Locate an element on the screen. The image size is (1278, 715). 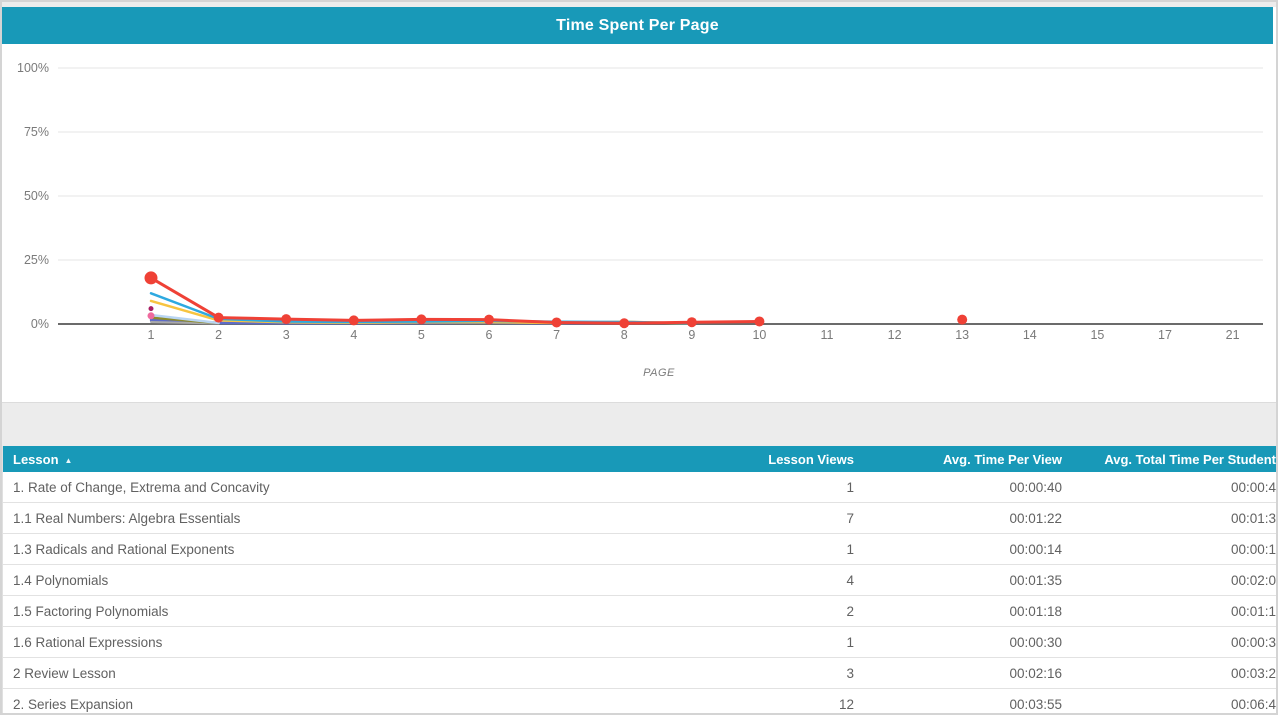
table-row: 2. Series Expansion 12 00:03:55 00:06:4 is located at coordinates (639, 702).